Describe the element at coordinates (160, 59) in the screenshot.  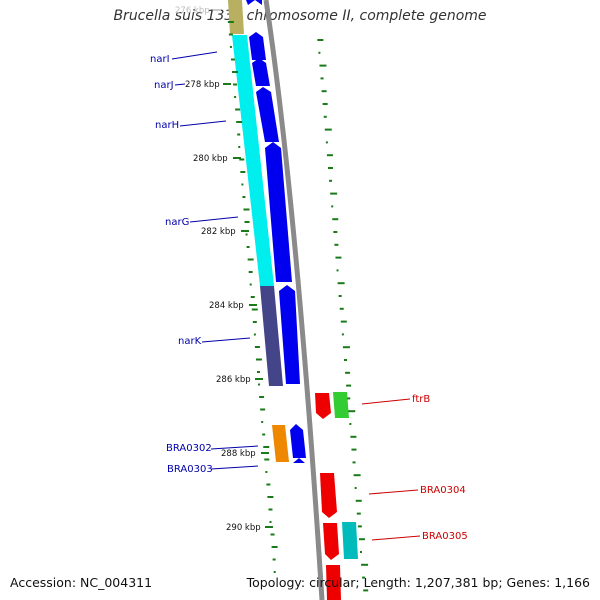
I see `gene-label-narI: narI` at that location.